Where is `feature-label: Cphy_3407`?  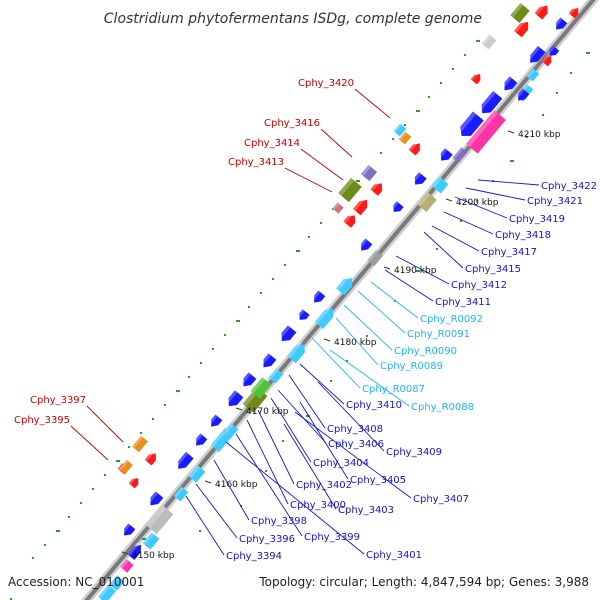 feature-label: Cphy_3407 is located at coordinates (441, 499).